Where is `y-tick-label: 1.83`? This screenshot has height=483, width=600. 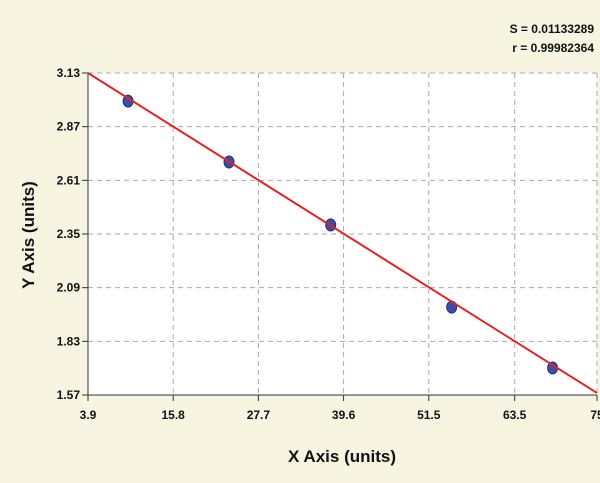
y-tick-label: 1.83 is located at coordinates (69, 341).